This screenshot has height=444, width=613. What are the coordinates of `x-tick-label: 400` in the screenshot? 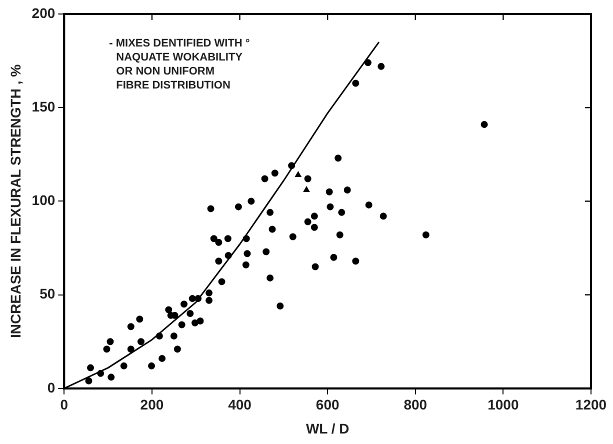 It's located at (240, 404).